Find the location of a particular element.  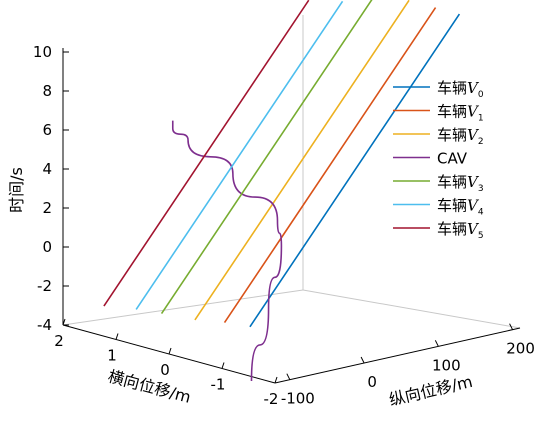

time-tick-label: 2 is located at coordinates (47, 208).